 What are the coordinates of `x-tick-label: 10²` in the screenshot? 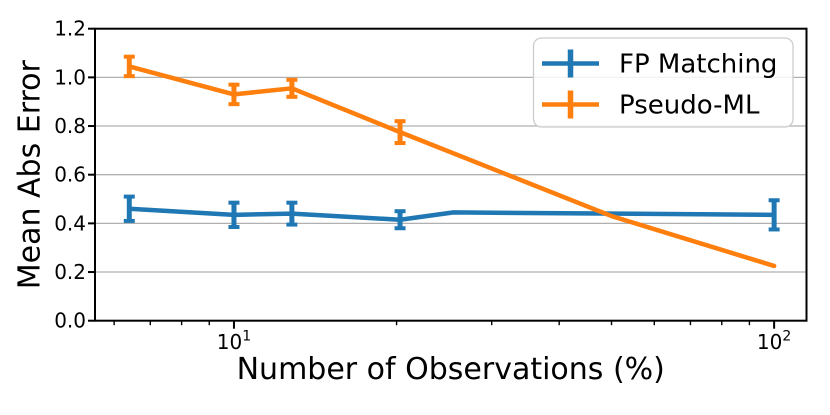 It's located at (774, 342).